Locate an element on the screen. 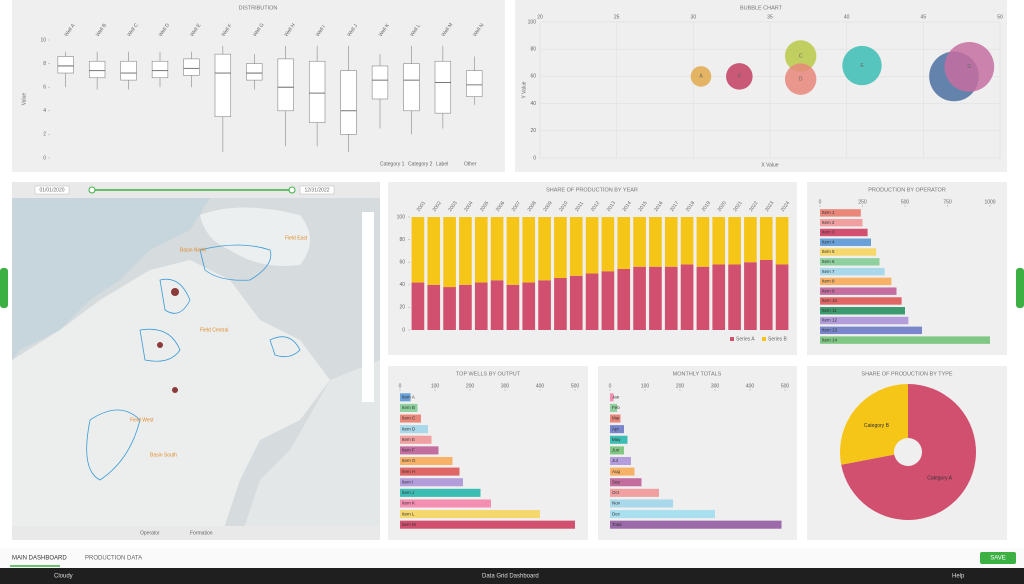 This screenshot has height=584, width=1024. bar-label: Item E is located at coordinates (408, 439).